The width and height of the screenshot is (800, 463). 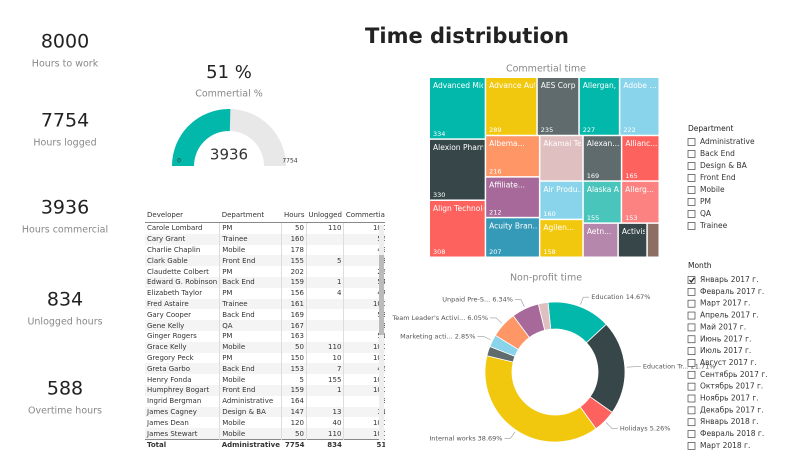 I want to click on leader-line, so click(x=484, y=338).